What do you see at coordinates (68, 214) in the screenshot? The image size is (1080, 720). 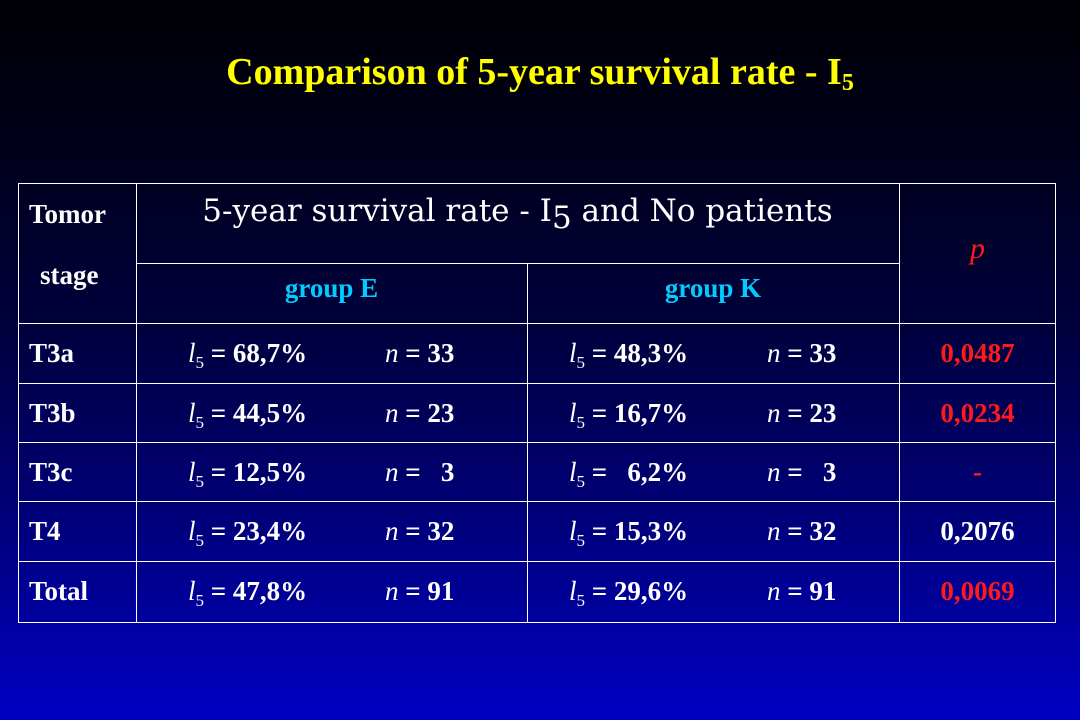 I see `stage-header-line1: Tomor` at bounding box center [68, 214].